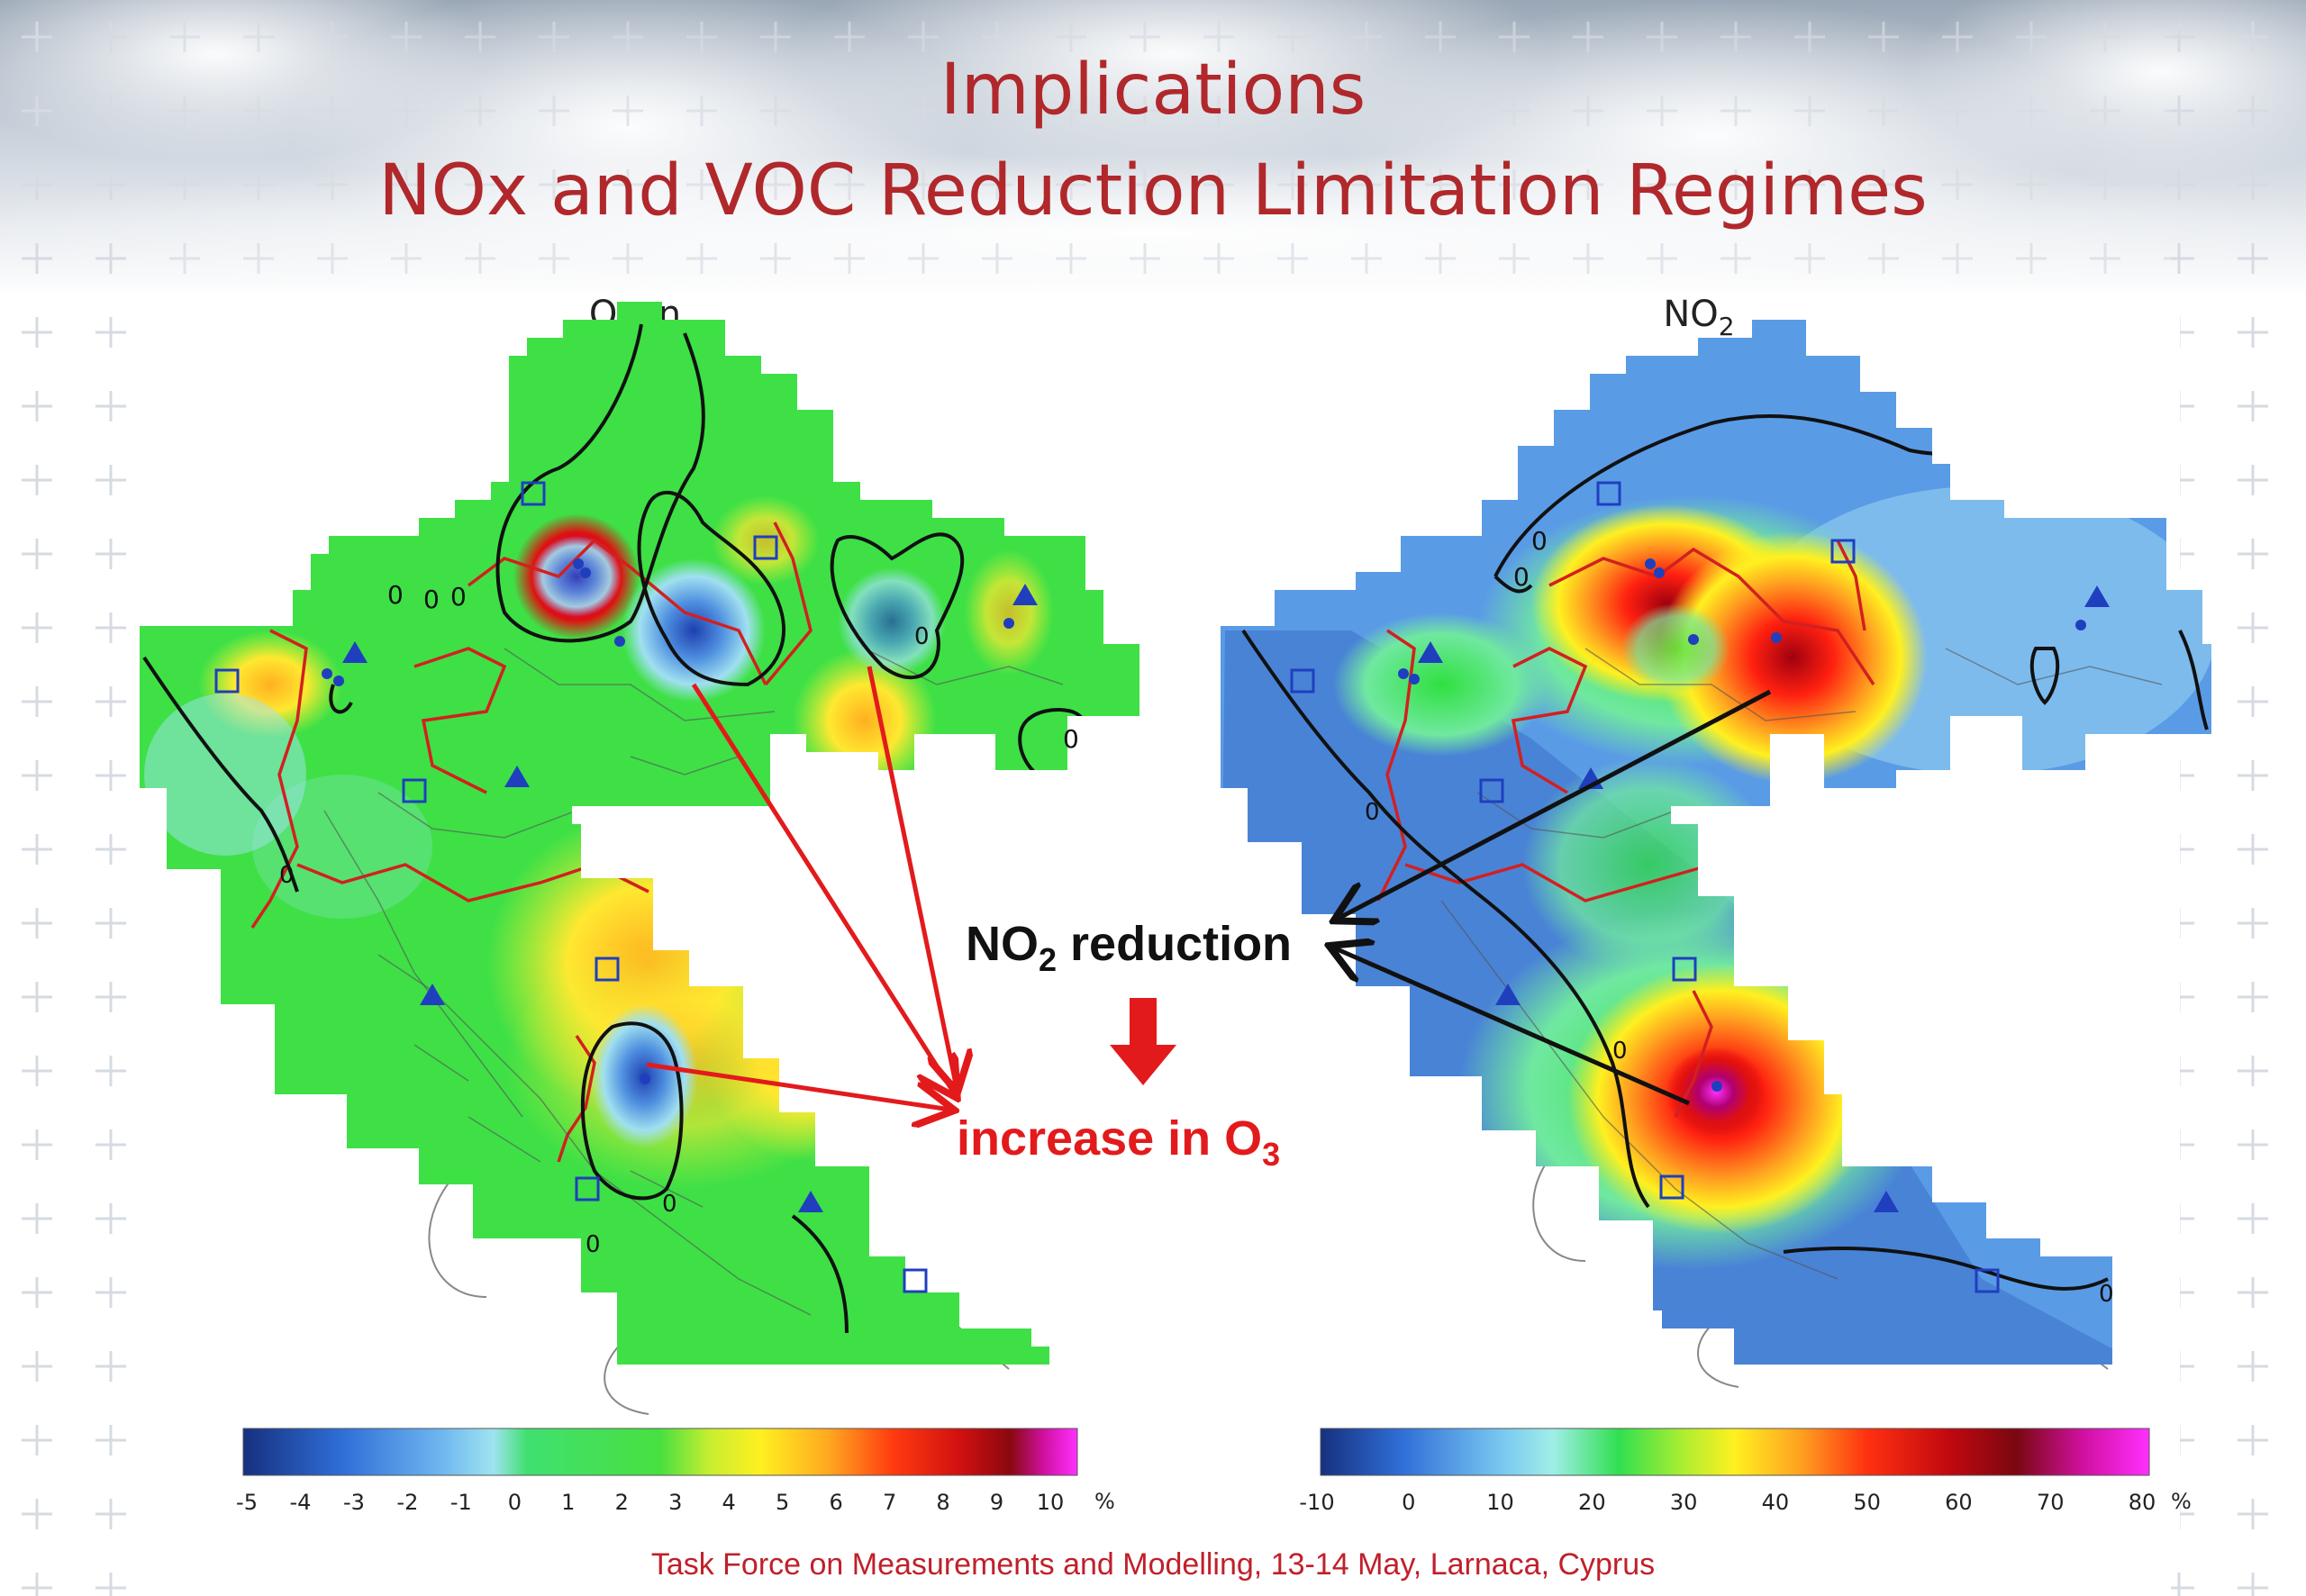 The image size is (2306, 1596). I want to click on ozon-legend-tick: -2, so click(407, 1502).